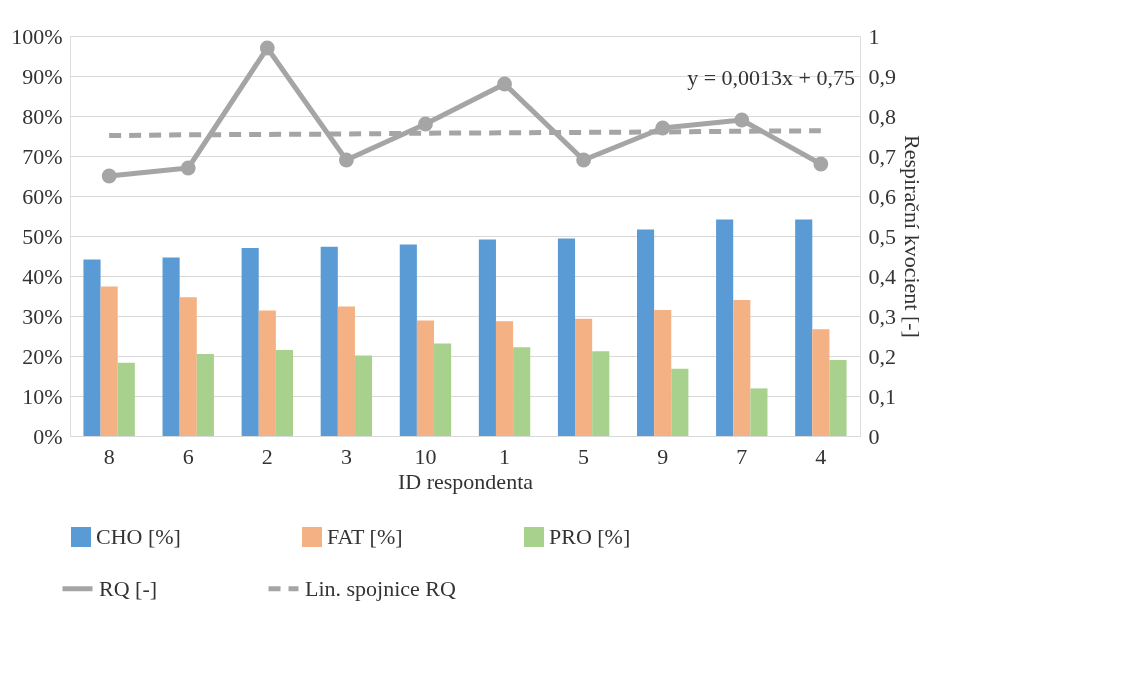  I want to click on x-tick-label: 2, so click(267, 456).